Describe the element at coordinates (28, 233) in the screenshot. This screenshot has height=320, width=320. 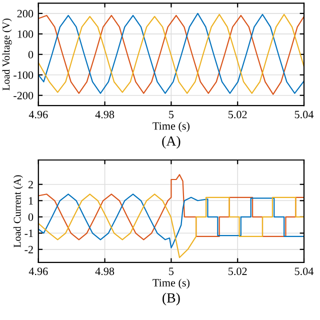
I see `y-tick-label: -1` at that location.